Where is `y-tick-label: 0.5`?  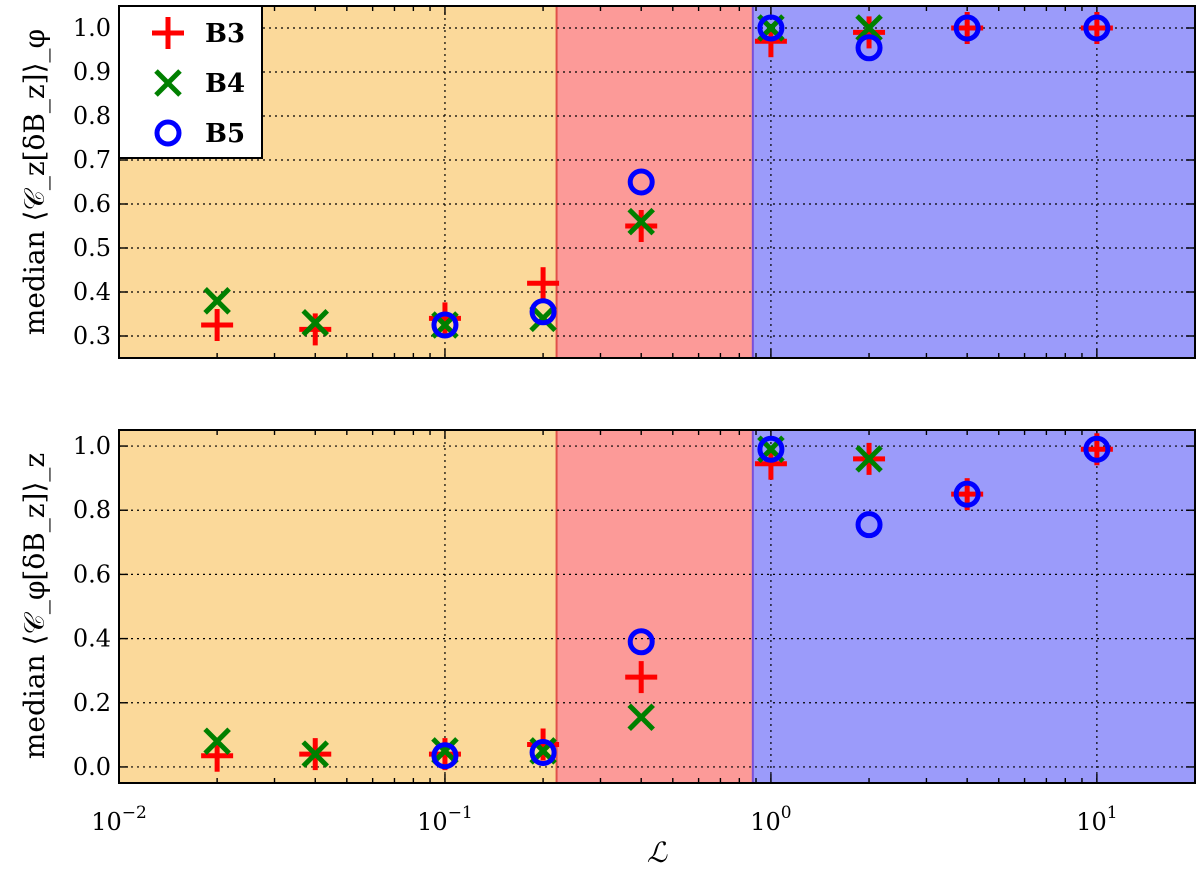 y-tick-label: 0.5 is located at coordinates (92, 248).